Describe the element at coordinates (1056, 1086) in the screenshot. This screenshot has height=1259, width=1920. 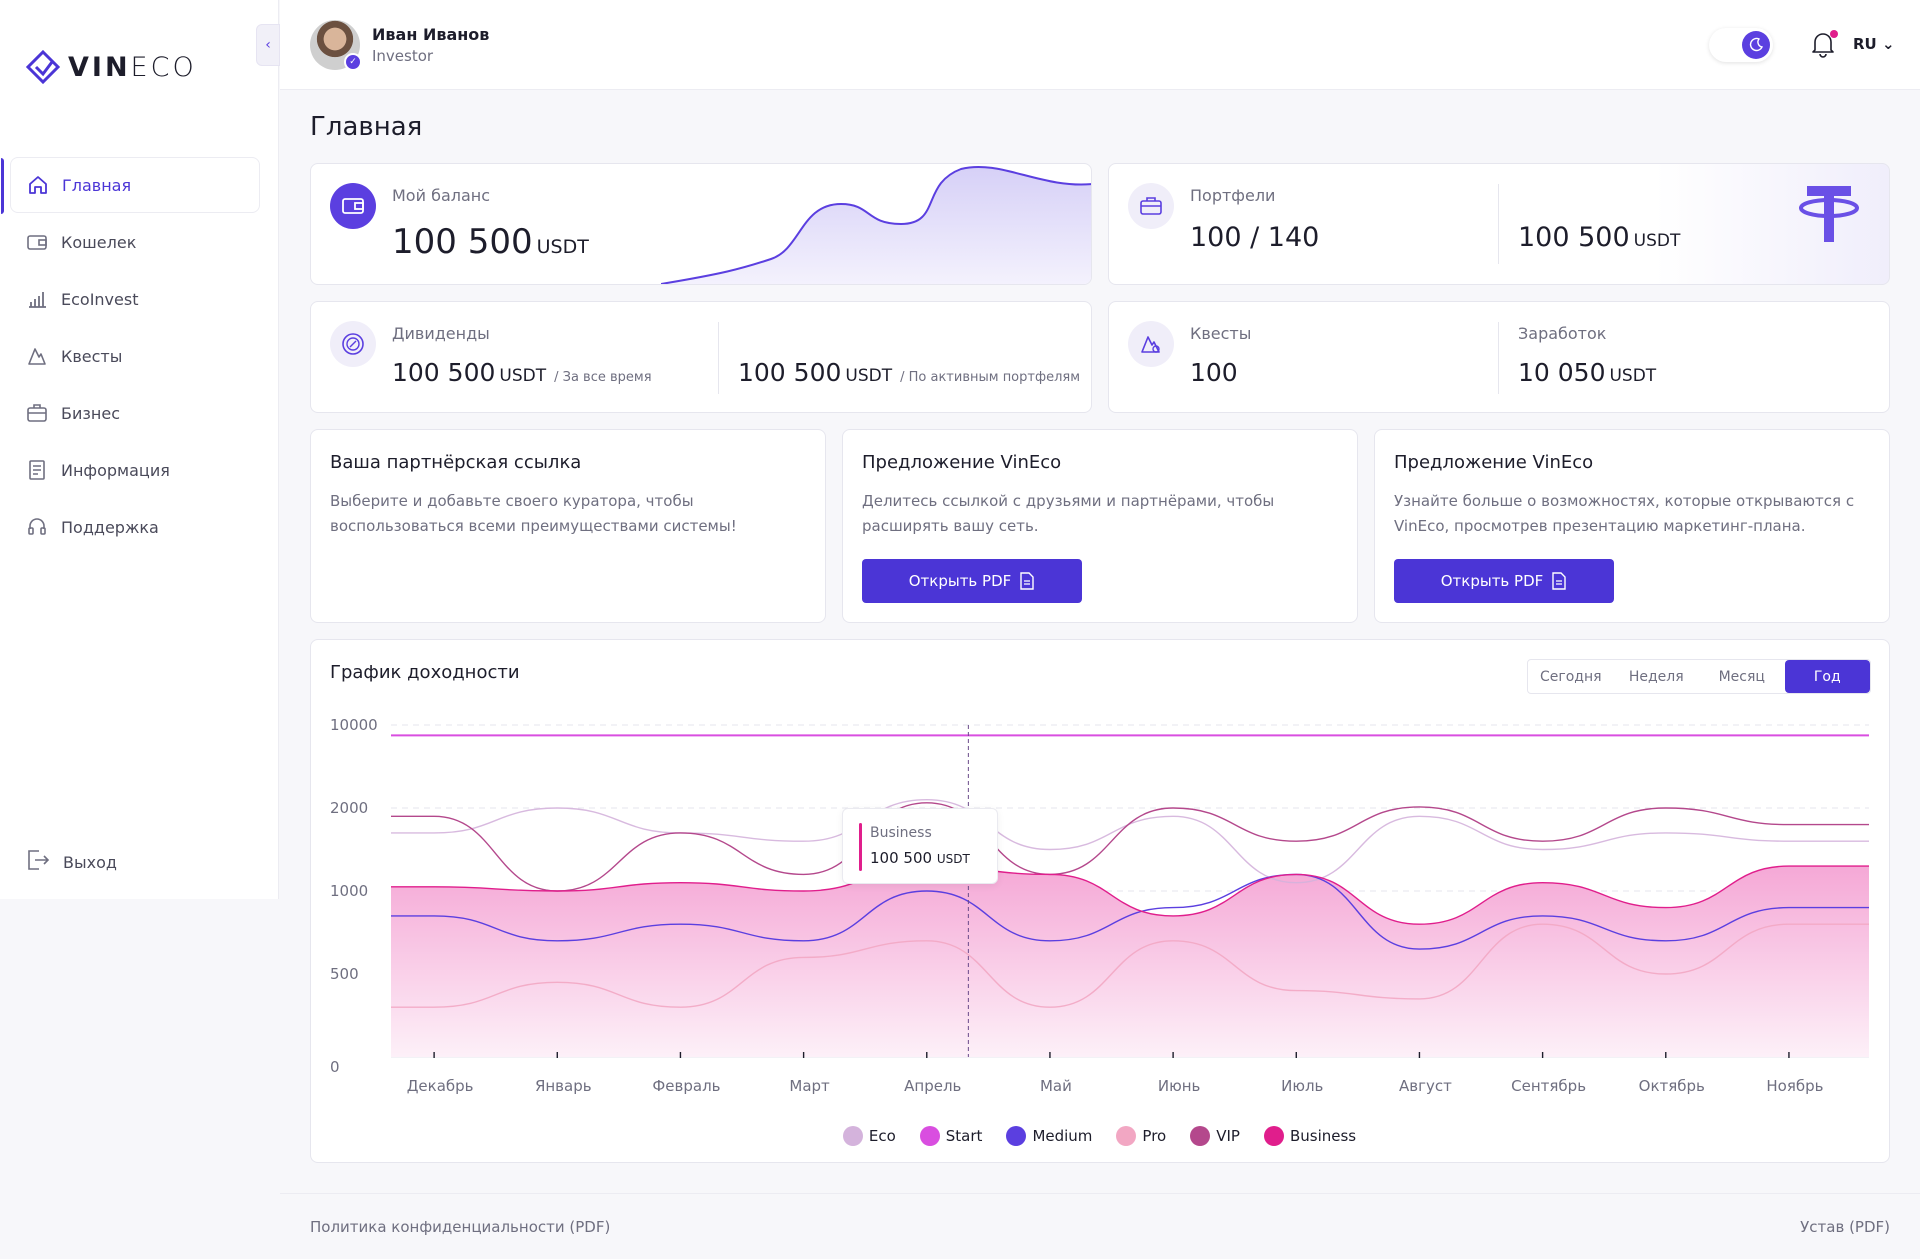
I see `x-tick-label: Май` at that location.